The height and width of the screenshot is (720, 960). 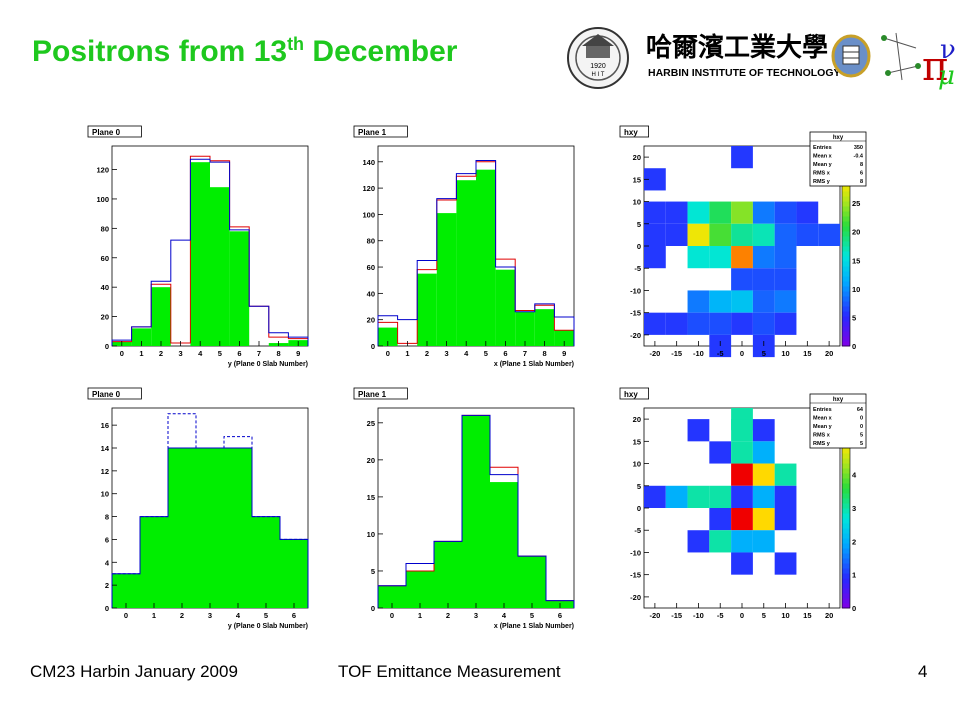 What do you see at coordinates (268, 364) in the screenshot?
I see `x-axis-label: y (Plane 0 Slab Number)` at bounding box center [268, 364].